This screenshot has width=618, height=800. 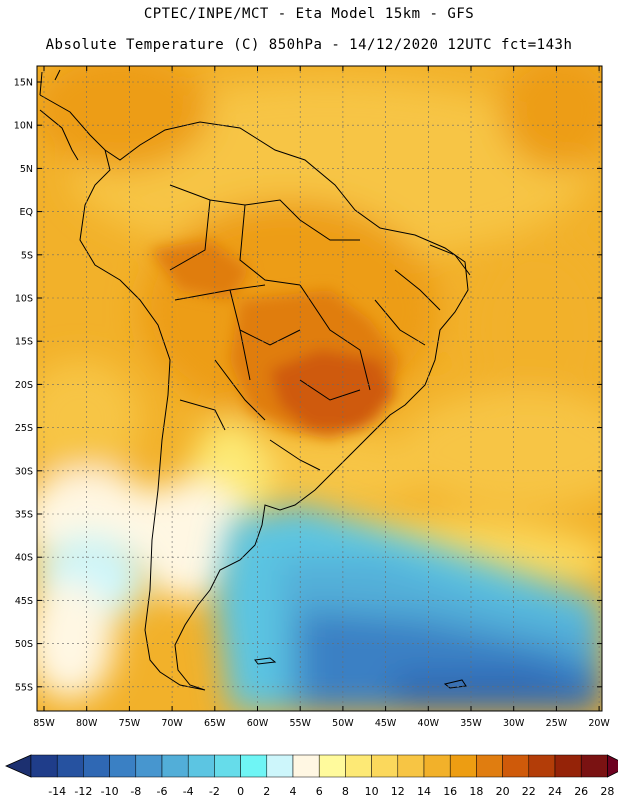 What do you see at coordinates (266, 791) in the screenshot?
I see `colorbar-tick-label: 2` at bounding box center [266, 791].